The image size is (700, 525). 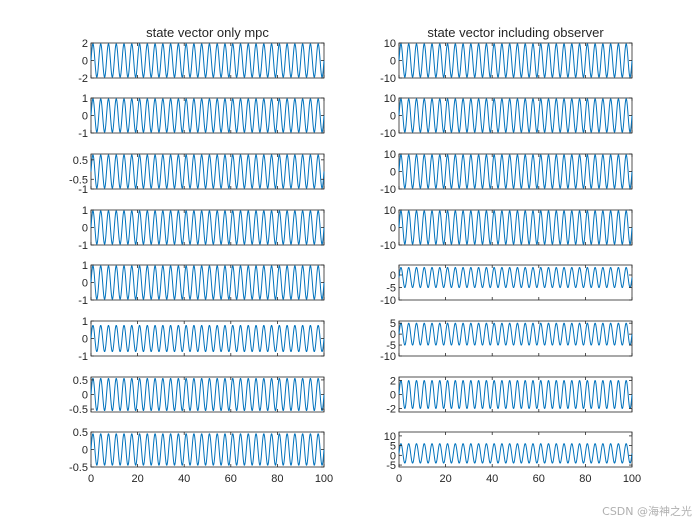 What do you see at coordinates (207, 32) in the screenshot?
I see `subplot-title: state vector only mpc` at bounding box center [207, 32].